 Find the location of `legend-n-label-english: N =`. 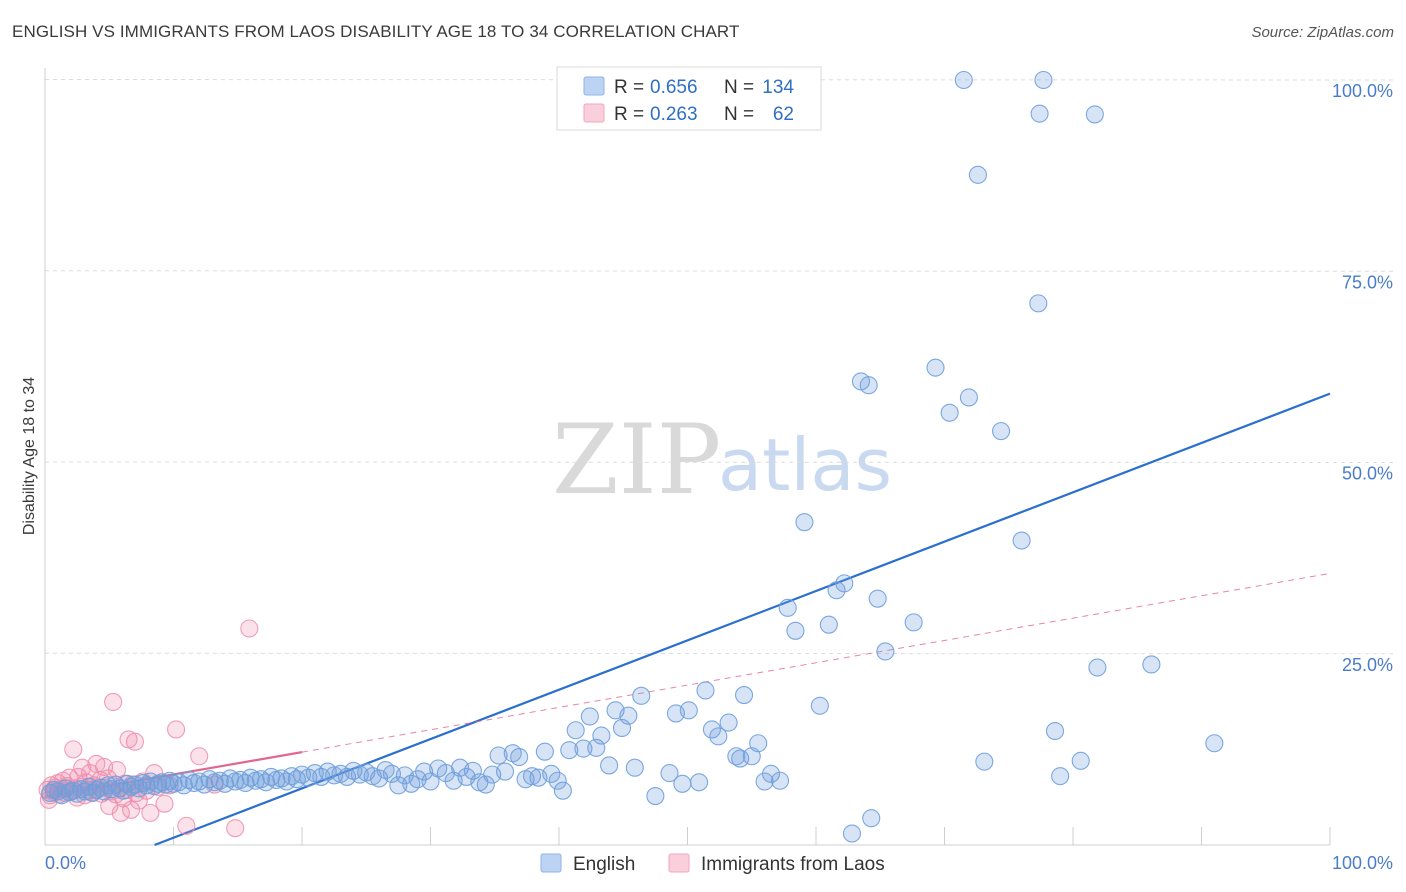

legend-n-label-english: N = is located at coordinates (739, 87).